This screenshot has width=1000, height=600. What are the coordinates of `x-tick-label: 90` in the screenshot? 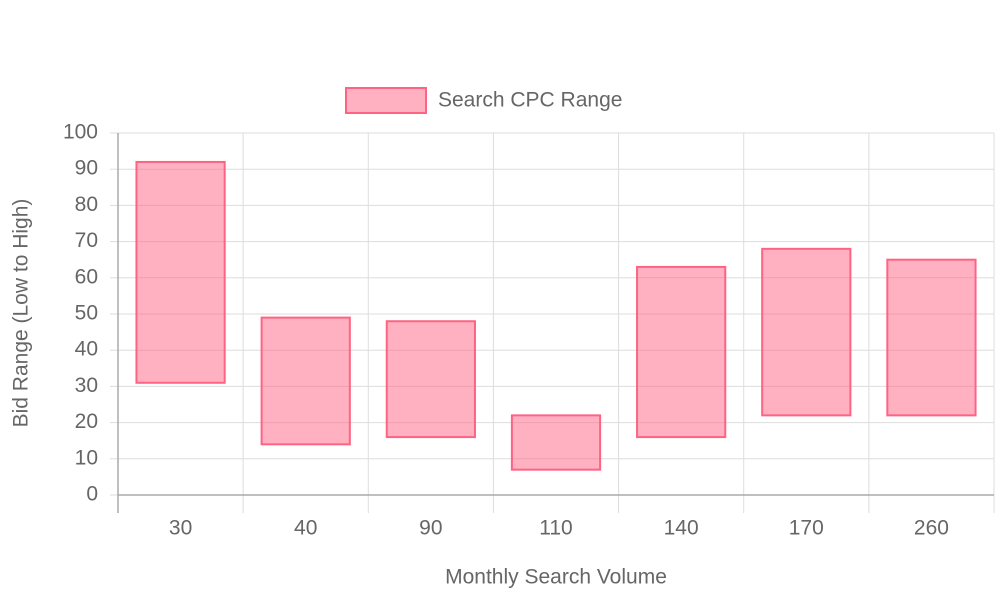 It's located at (430, 528).